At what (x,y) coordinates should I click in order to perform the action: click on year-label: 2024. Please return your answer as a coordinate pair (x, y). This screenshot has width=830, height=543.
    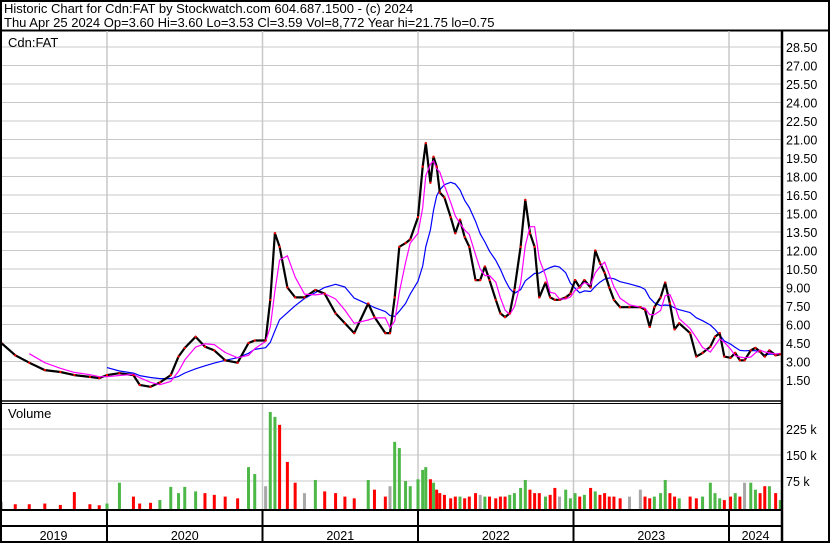
    Looking at the image, I should click on (756, 536).